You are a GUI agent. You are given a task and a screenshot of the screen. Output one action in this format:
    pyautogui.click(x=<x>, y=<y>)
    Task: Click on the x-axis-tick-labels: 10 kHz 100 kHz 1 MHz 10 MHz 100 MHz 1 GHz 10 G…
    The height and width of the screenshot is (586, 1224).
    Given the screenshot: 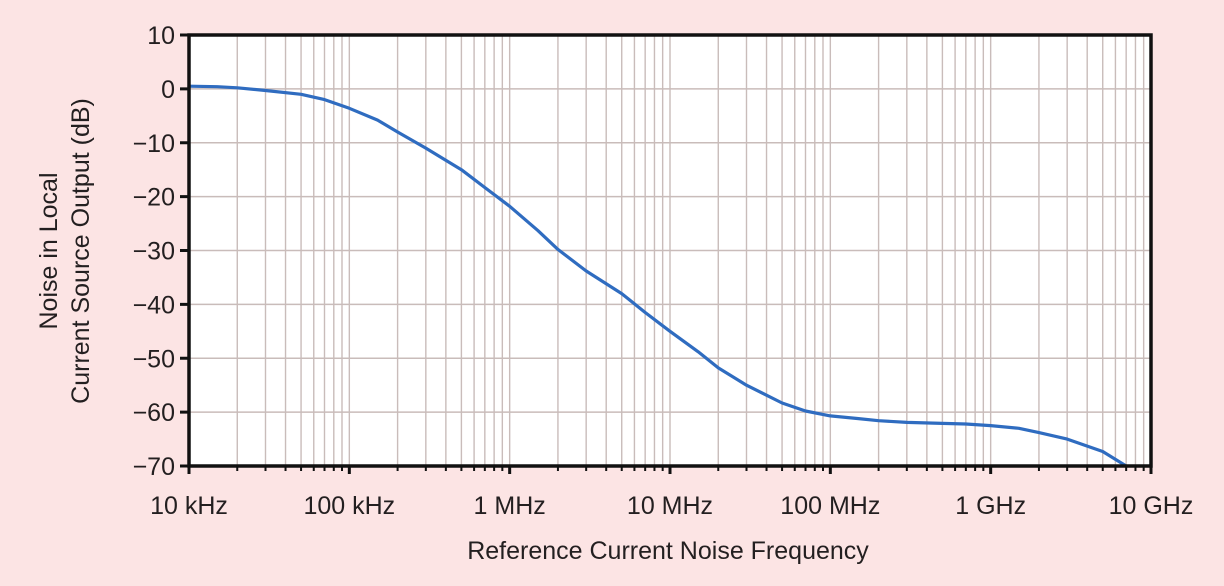 What is the action you would take?
    pyautogui.click(x=671, y=506)
    